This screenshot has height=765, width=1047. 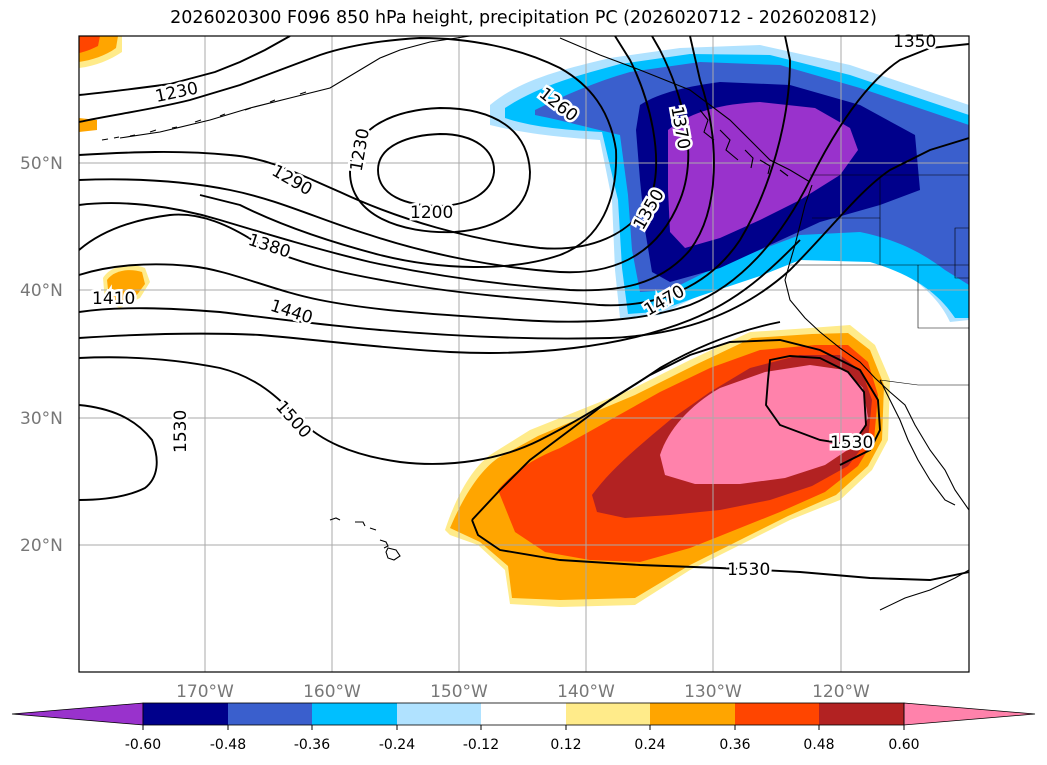 I want to click on lat-tick-label: 40°N, so click(x=41, y=291).